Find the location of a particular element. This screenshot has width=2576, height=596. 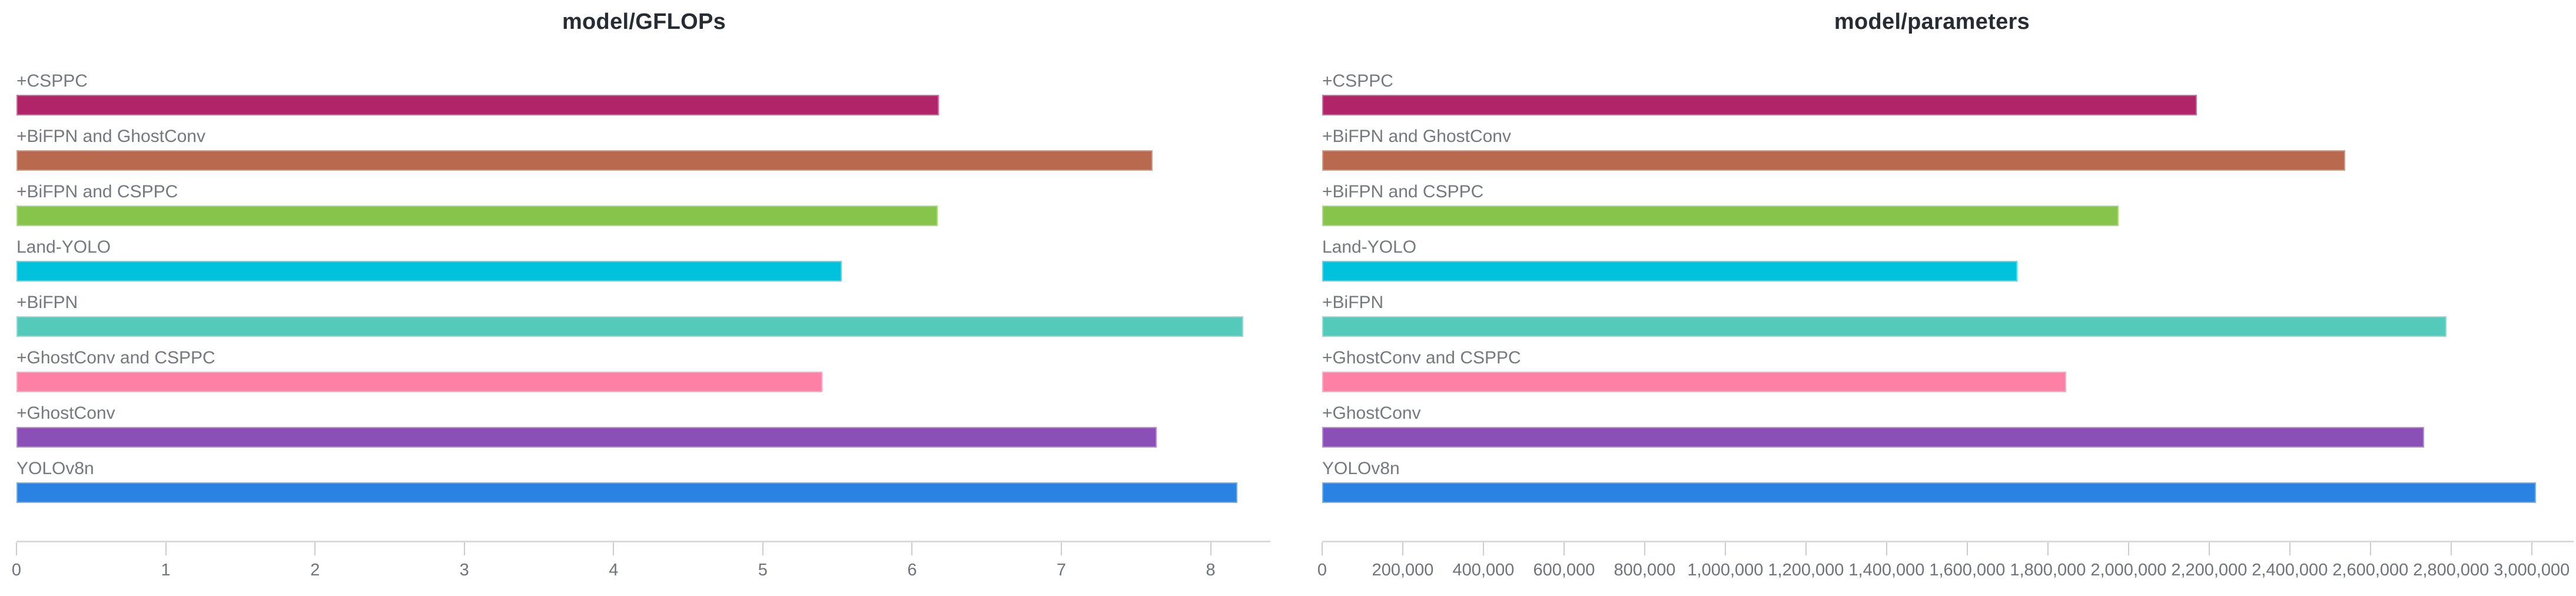

x-axis-tick-label: 1,000,000 is located at coordinates (1726, 571).